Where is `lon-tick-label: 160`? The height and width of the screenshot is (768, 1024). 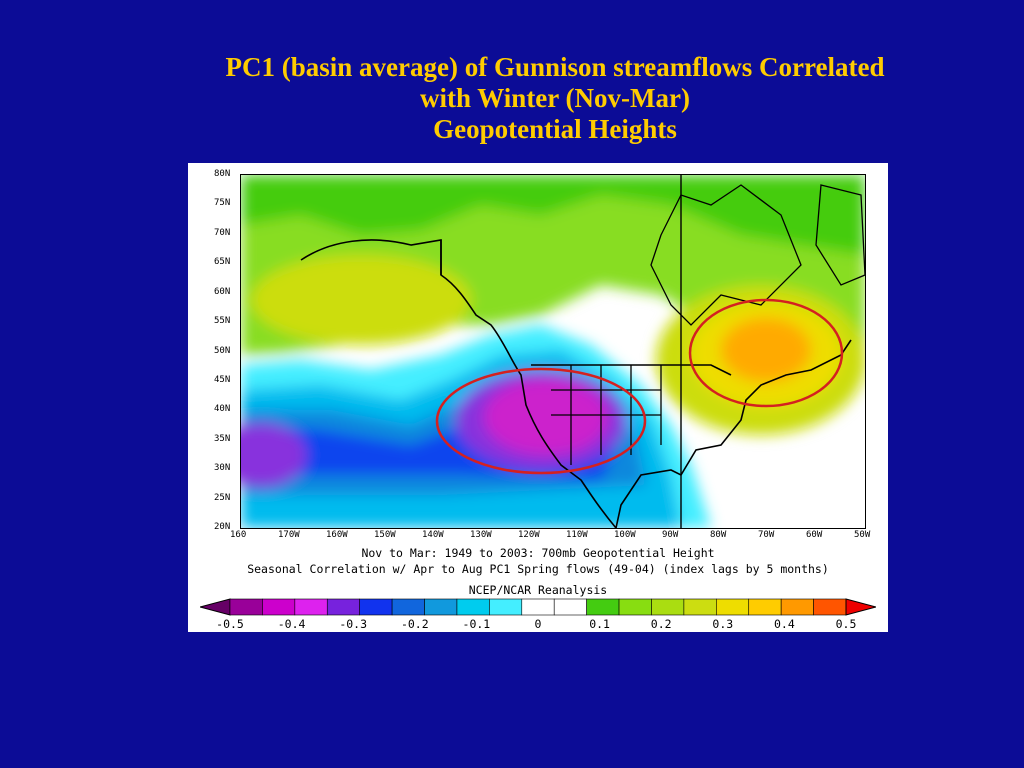 lon-tick-label: 160 is located at coordinates (238, 535).